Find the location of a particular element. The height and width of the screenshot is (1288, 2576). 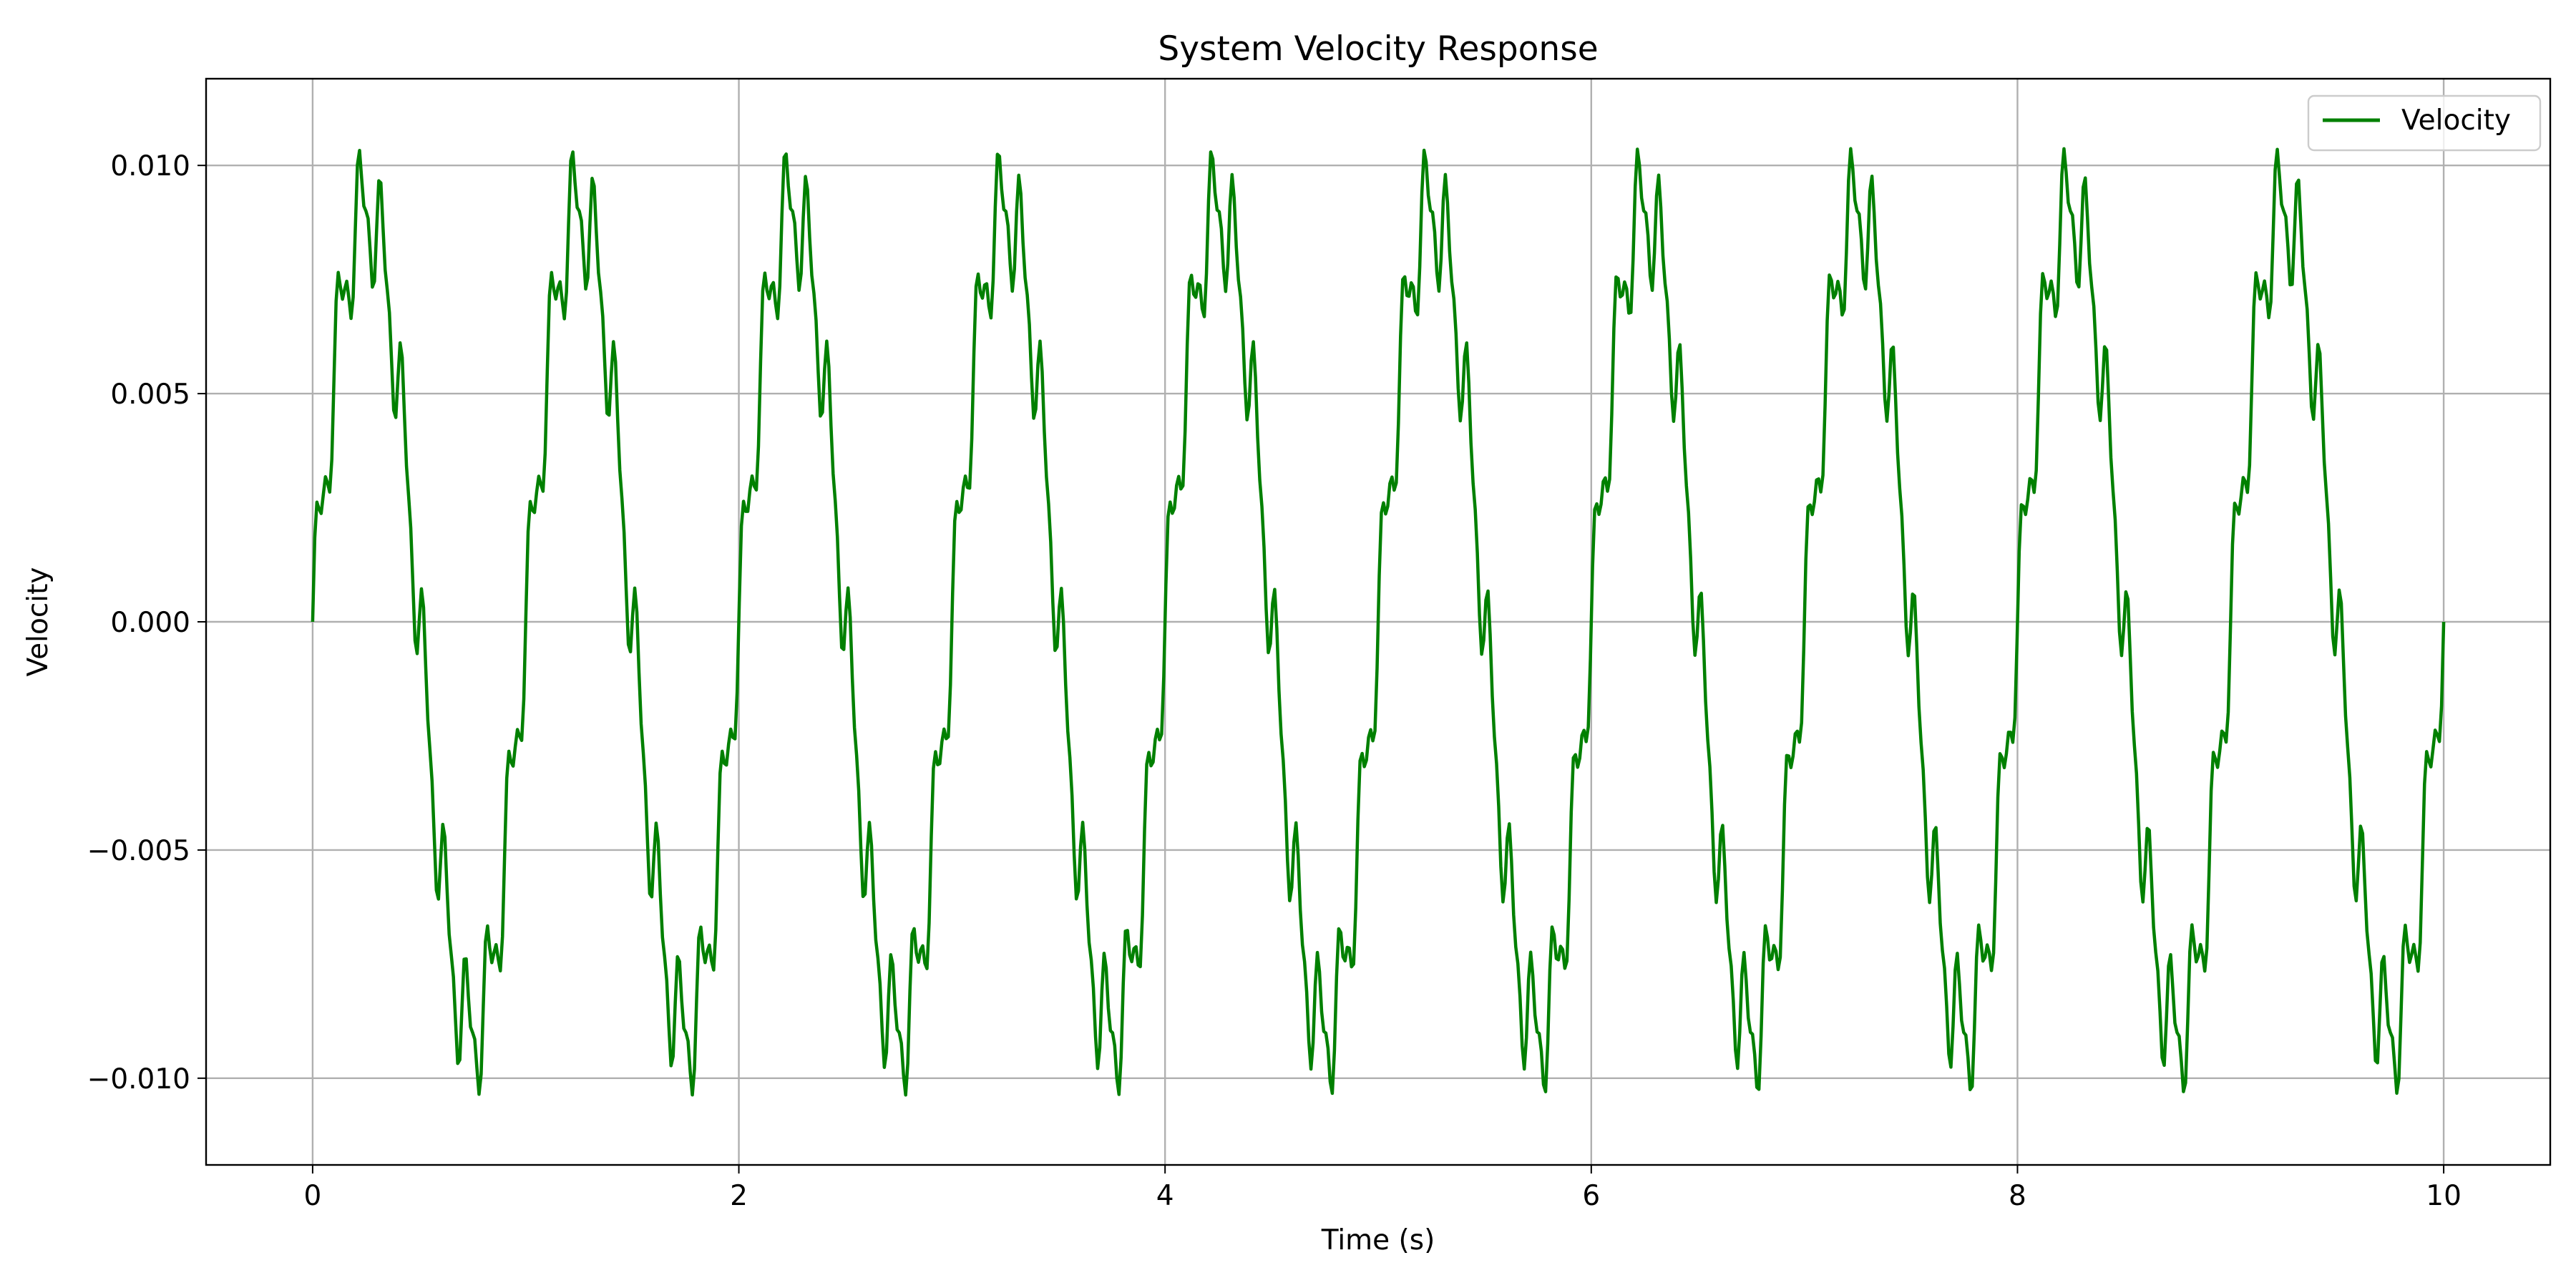

x-tick-label: 10 is located at coordinates (2444, 1196).